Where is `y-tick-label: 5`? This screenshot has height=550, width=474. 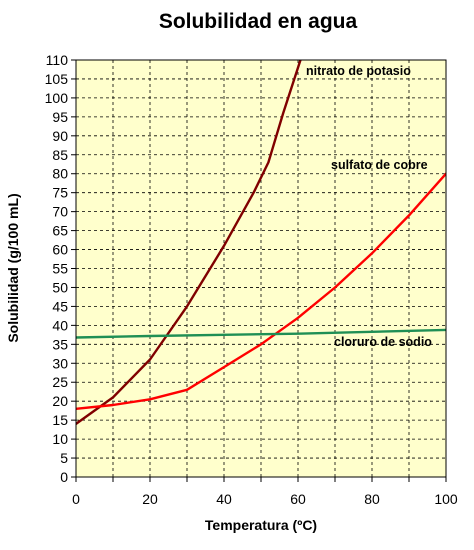
y-tick-label: 5 is located at coordinates (64, 458).